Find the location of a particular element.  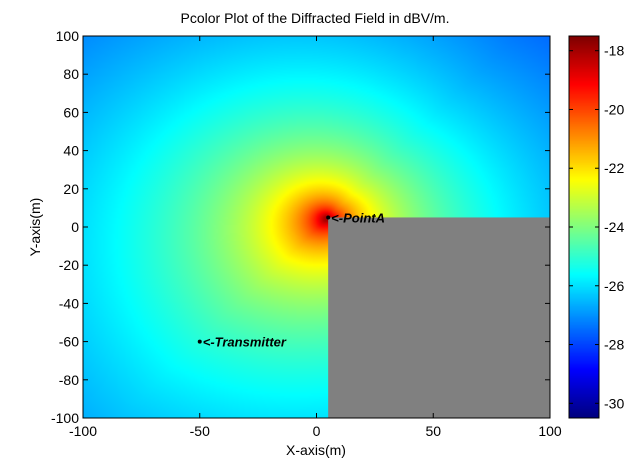

y-tick-label: 100 is located at coordinates (68, 36).